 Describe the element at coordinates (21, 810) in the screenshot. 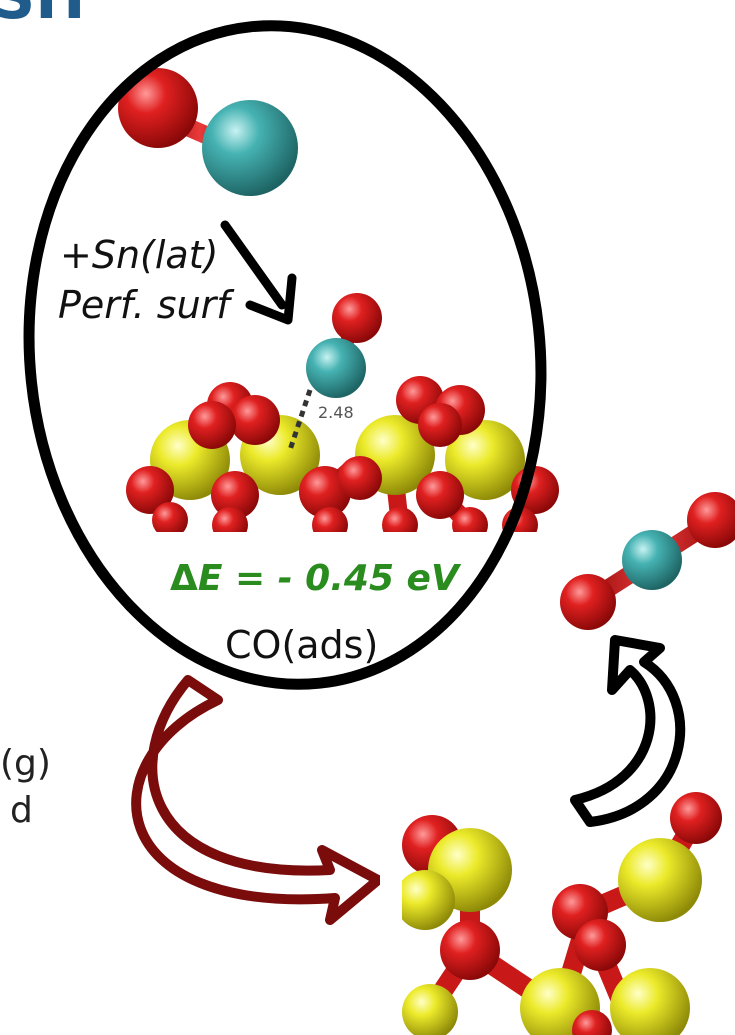

I see `side-text-2: d` at that location.